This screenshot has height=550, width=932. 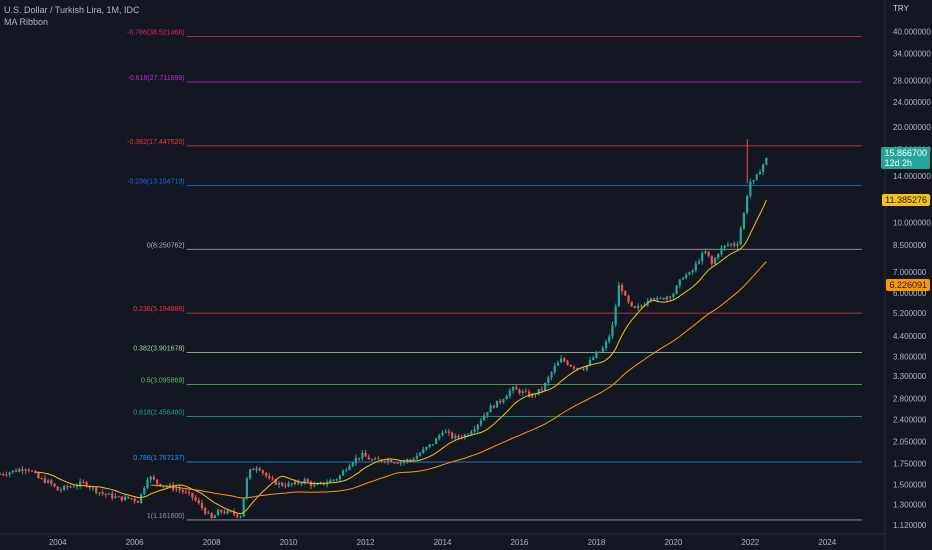 What do you see at coordinates (166, 245) in the screenshot?
I see `fib-level-label: 0(8.250762)` at bounding box center [166, 245].